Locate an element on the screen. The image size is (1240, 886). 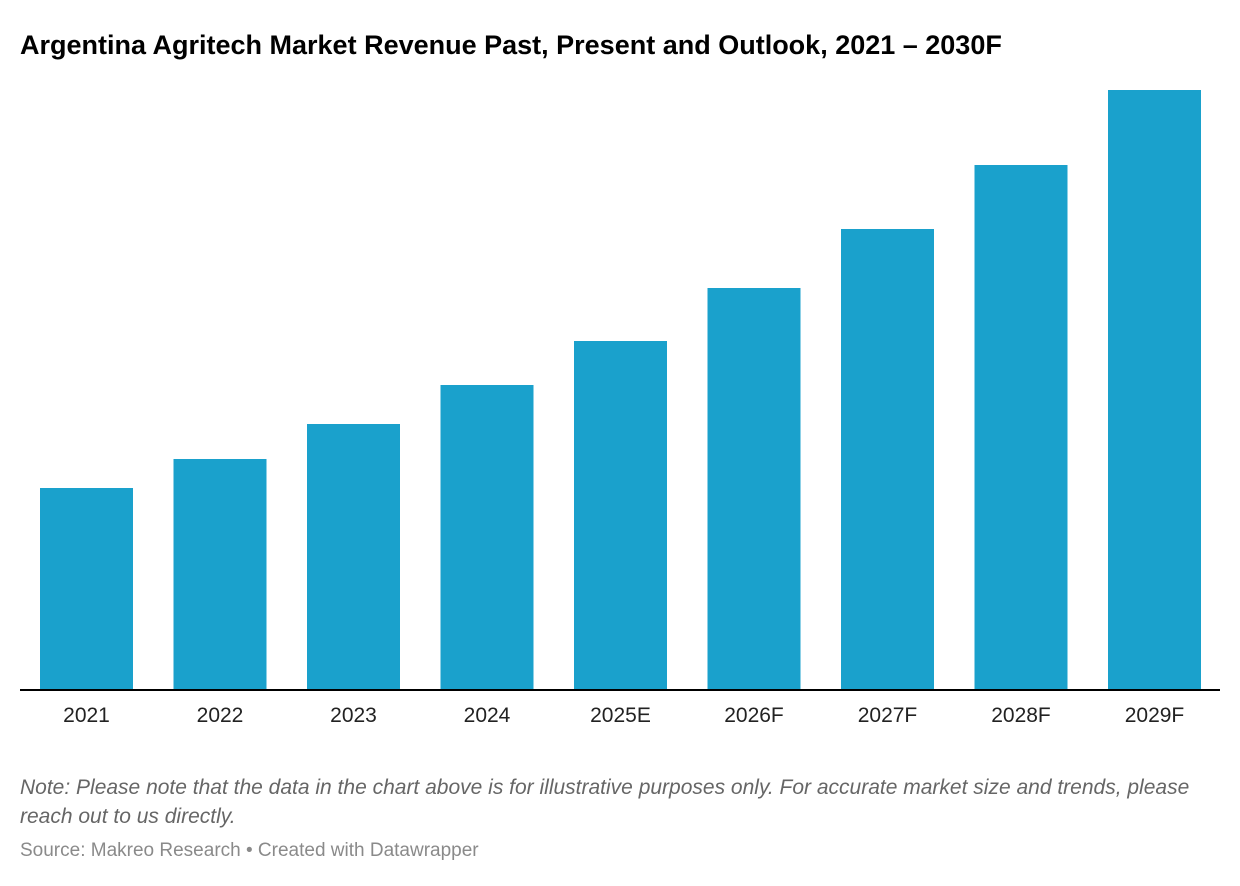
bar-2023 is located at coordinates (353, 557).